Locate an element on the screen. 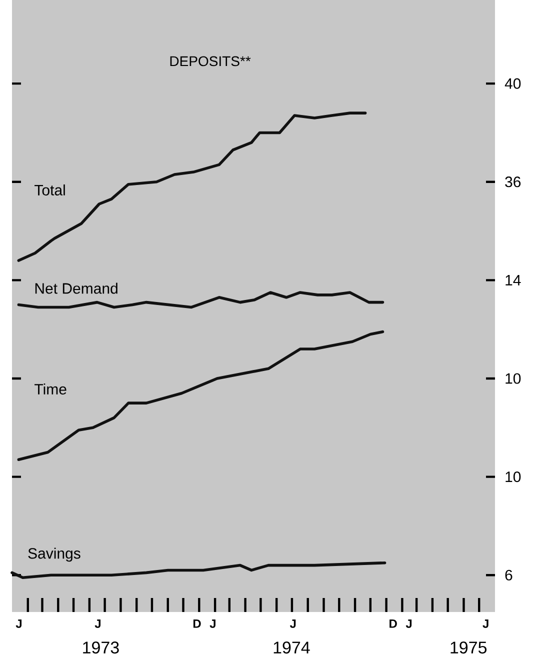 The width and height of the screenshot is (549, 672). x-tick-label: 1973 is located at coordinates (101, 648).